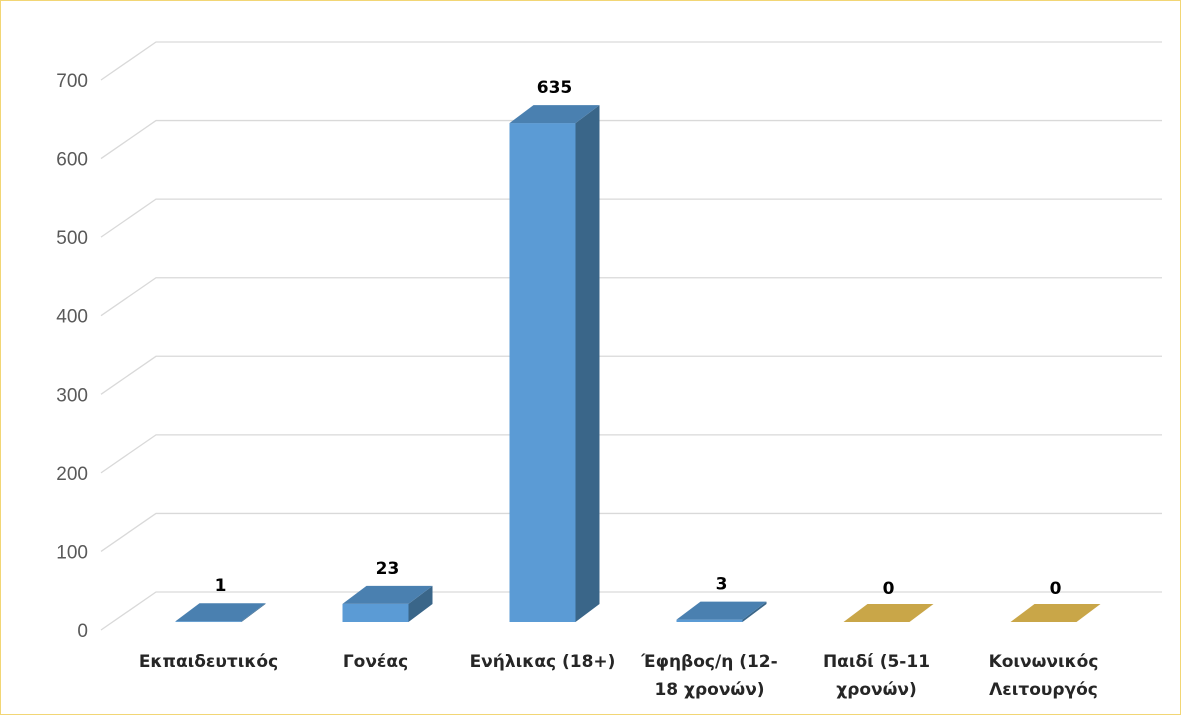  I want to click on y-tick-label: 600, so click(72, 160).